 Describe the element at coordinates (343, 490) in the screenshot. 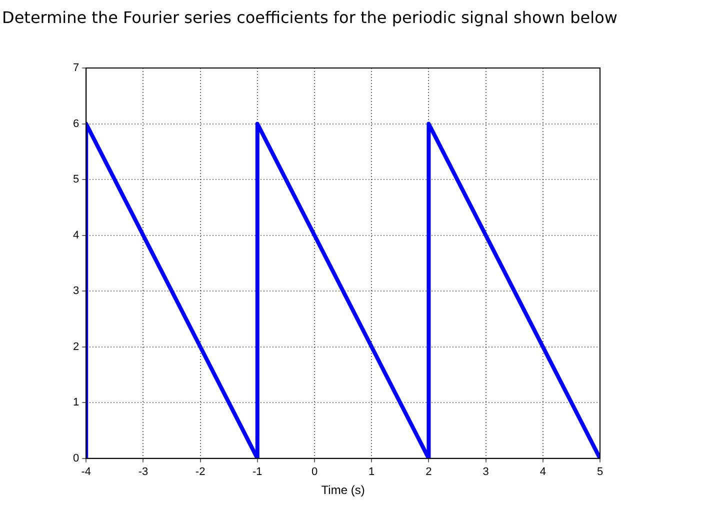

I see `x-axis-title: Time (s)` at that location.